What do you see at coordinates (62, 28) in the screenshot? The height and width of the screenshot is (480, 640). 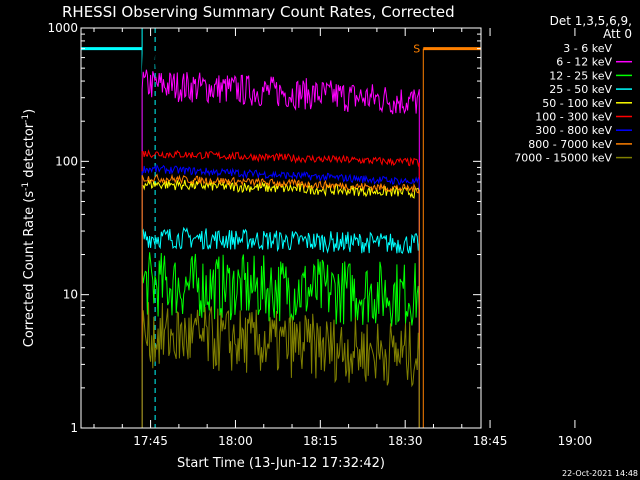 I see `y-tick-label-3: 1000` at bounding box center [62, 28].